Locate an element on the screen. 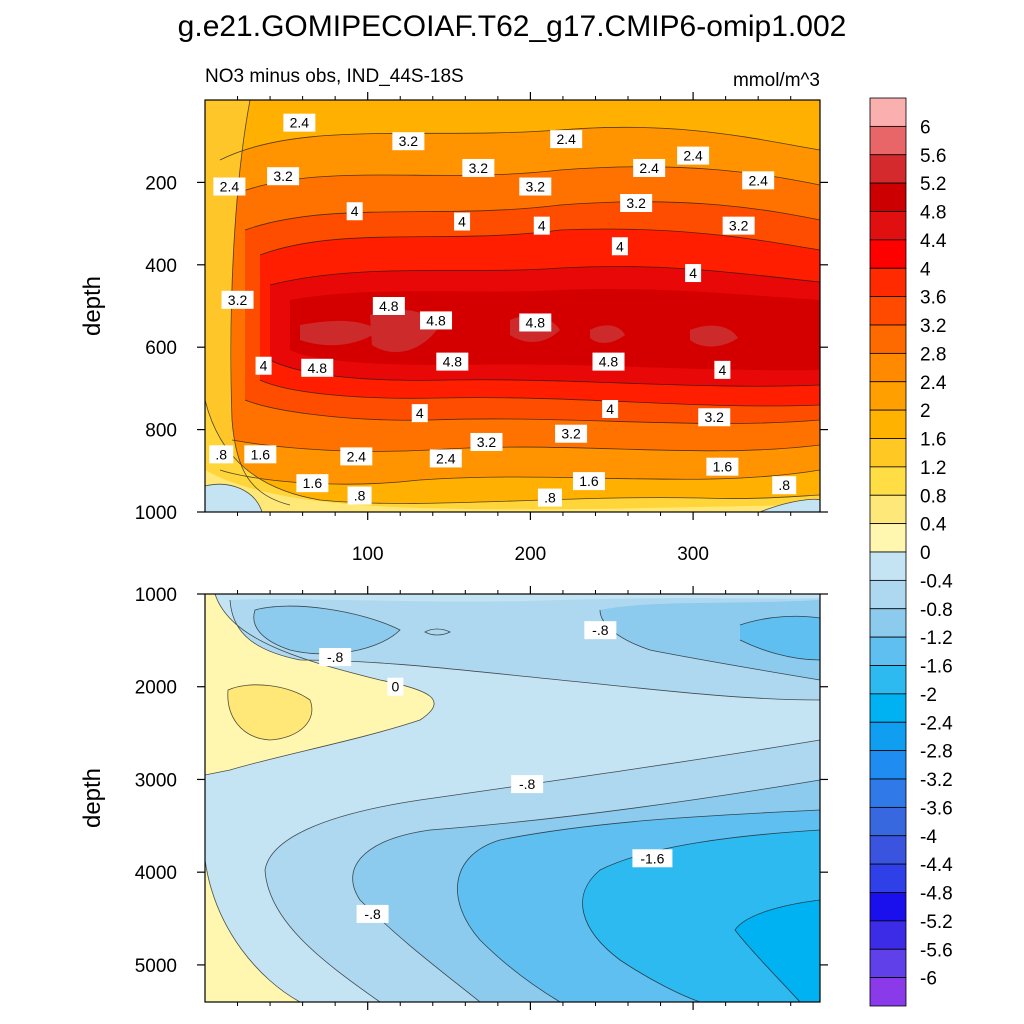  y-tick-label: 1000 is located at coordinates (156, 595).